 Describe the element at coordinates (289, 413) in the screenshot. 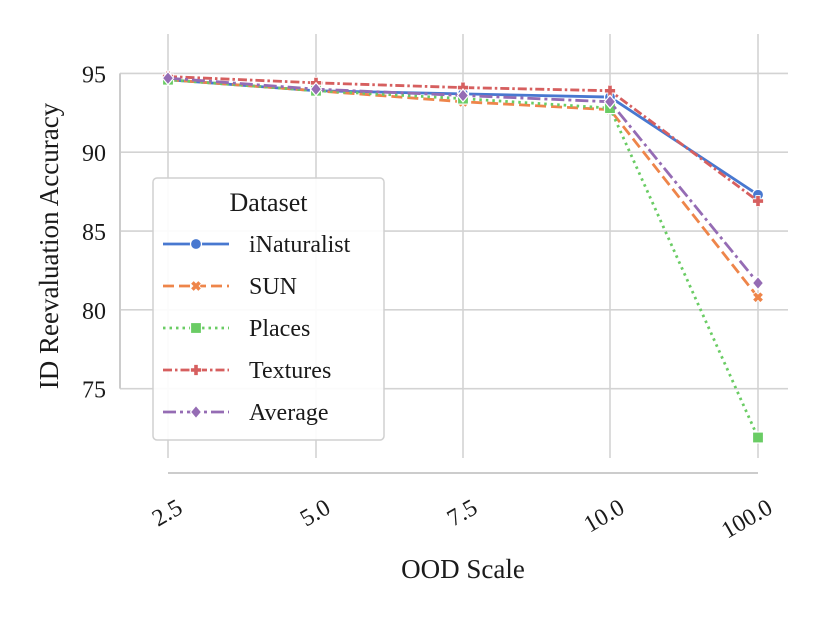

I see `legend-label: Average` at that location.